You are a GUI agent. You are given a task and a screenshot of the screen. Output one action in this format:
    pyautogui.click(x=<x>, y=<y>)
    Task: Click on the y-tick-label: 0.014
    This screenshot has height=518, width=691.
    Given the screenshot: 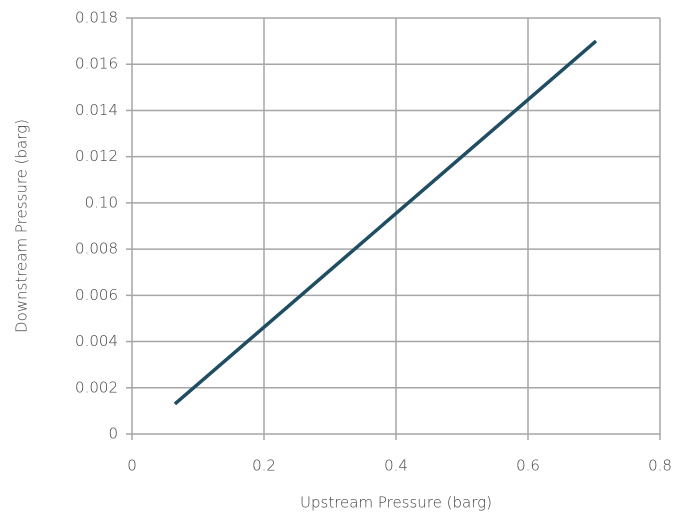 What is the action you would take?
    pyautogui.click(x=96, y=110)
    